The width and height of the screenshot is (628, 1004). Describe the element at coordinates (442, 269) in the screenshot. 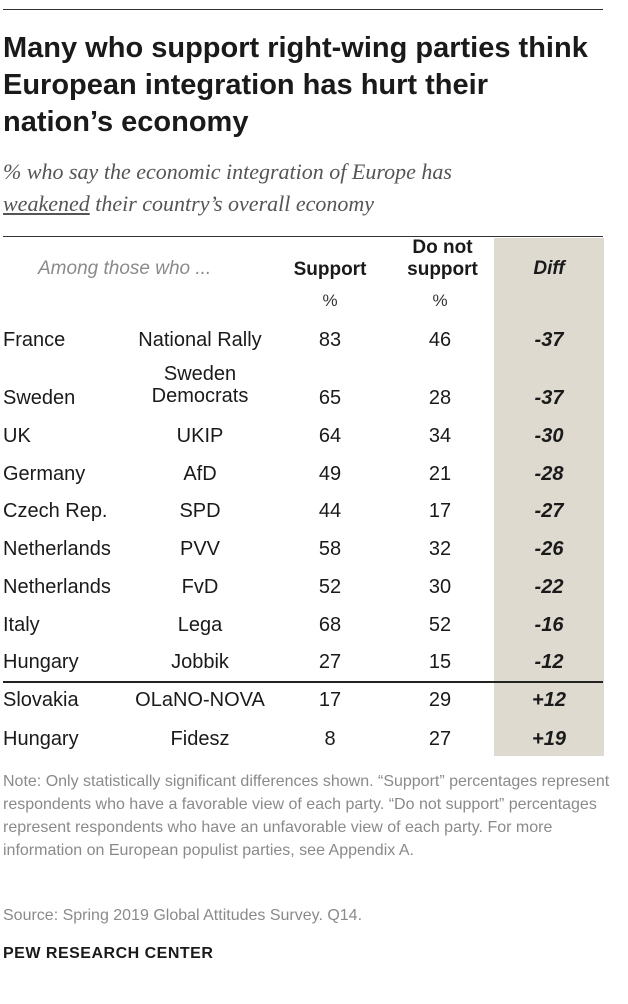

I see `not-support-header-line2: support` at that location.